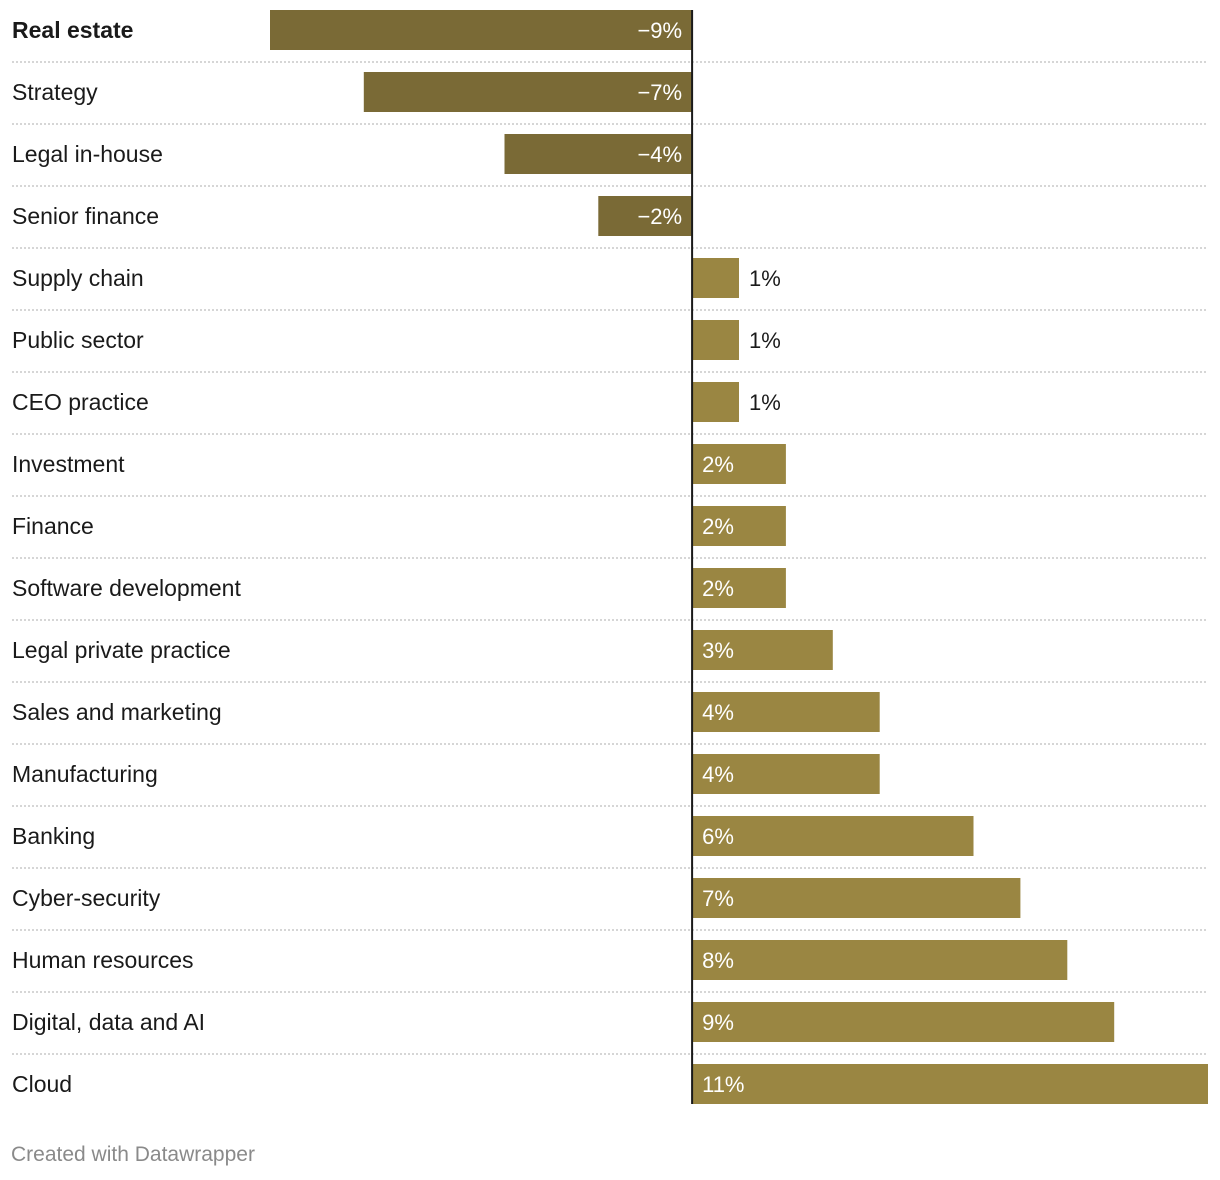  What do you see at coordinates (78, 340) in the screenshot?
I see `category-label: Public sector` at bounding box center [78, 340].